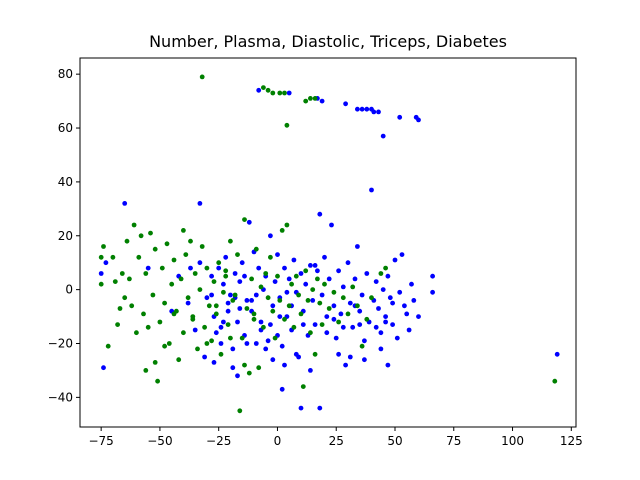  I want to click on x-tick-label: −75, so click(100, 441).